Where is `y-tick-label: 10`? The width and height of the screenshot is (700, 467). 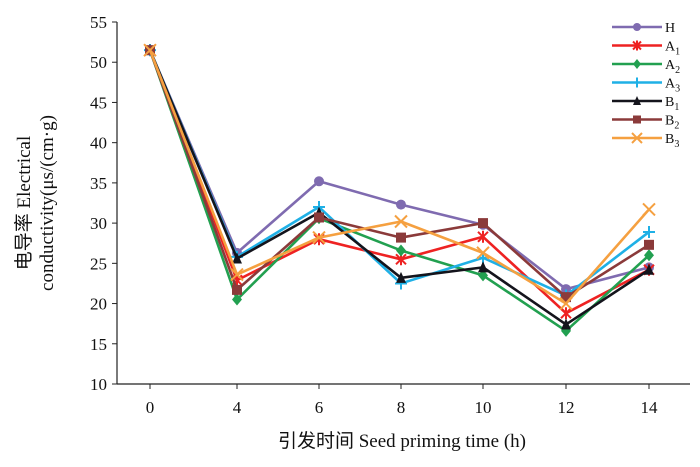 y-tick-label: 10 is located at coordinates (98, 384).